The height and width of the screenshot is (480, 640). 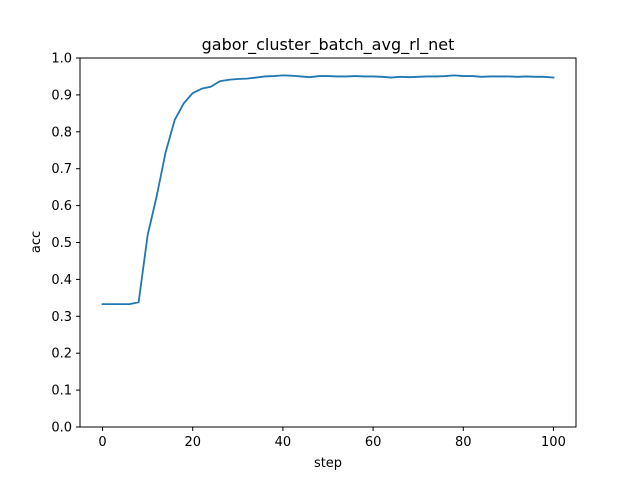 I want to click on y-tick-label: 0.7, so click(x=61, y=169).